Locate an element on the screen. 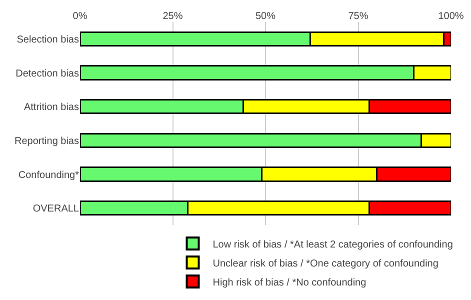 The image size is (471, 300). x-tick-label: 75% is located at coordinates (358, 16).